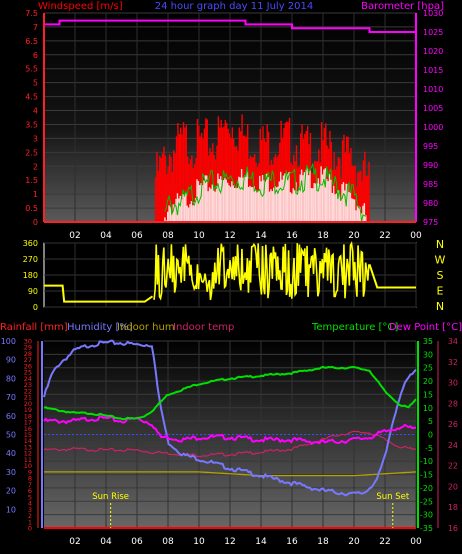 Image resolution: width=462 pixels, height=554 pixels. Describe the element at coordinates (30, 243) in the screenshot. I see `direction-tick-label: 360` at that location.